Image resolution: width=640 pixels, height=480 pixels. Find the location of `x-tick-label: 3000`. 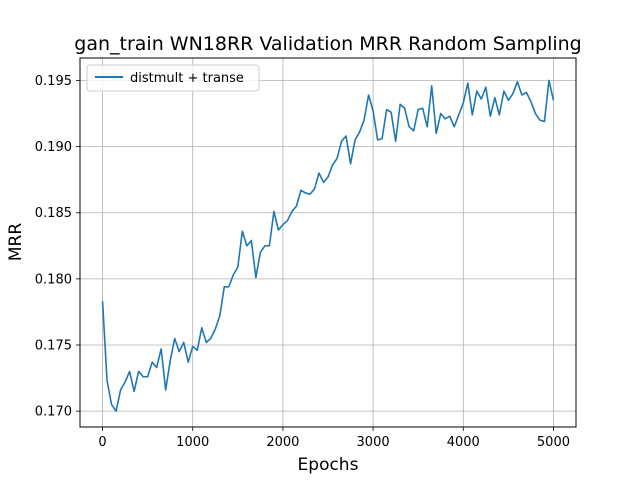

x-tick-label: 3000 is located at coordinates (373, 442).